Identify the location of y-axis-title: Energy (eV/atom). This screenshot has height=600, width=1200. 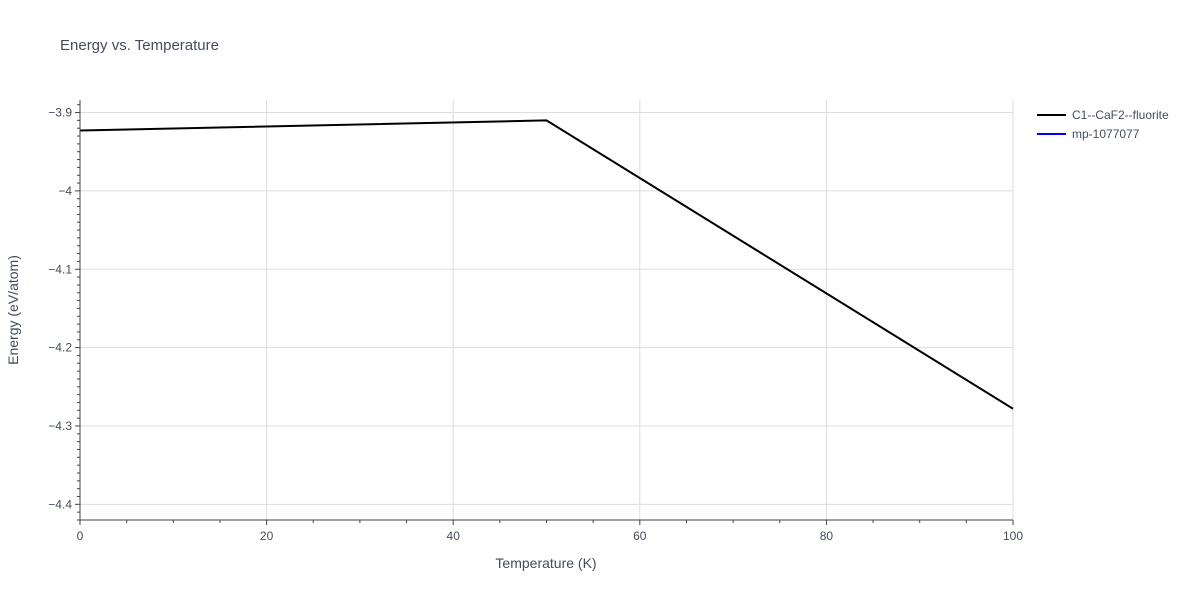
(13, 310).